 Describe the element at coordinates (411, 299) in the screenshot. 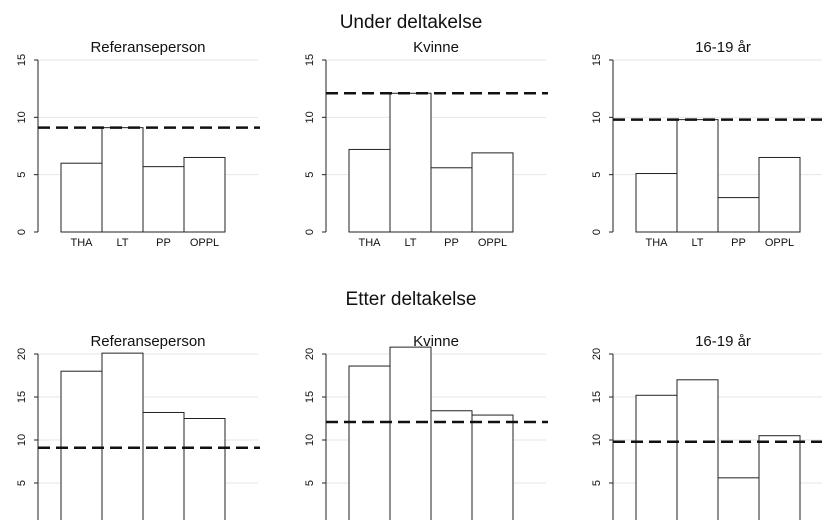

I see `section-title-etter: Etter deltakelse` at that location.